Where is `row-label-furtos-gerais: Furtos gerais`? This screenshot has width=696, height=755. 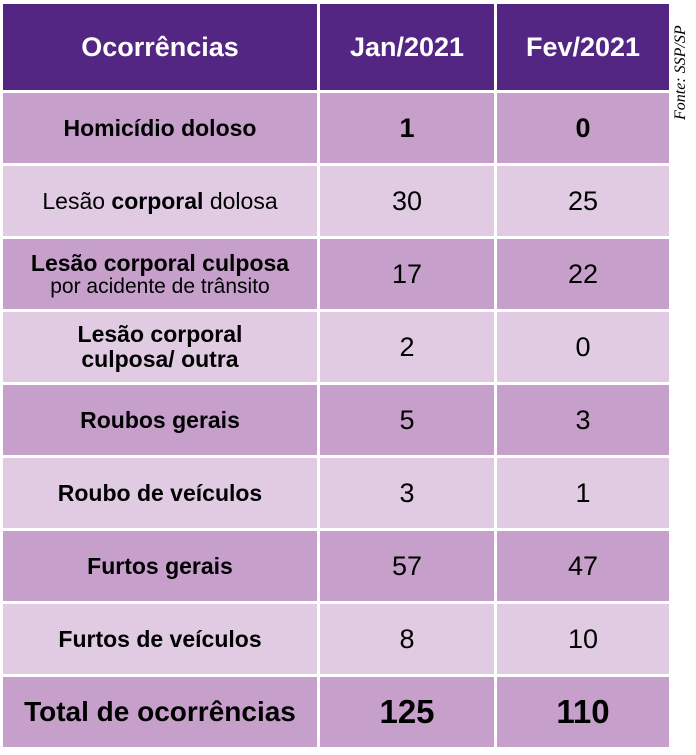 row-label-furtos-gerais: Furtos gerais is located at coordinates (160, 566).